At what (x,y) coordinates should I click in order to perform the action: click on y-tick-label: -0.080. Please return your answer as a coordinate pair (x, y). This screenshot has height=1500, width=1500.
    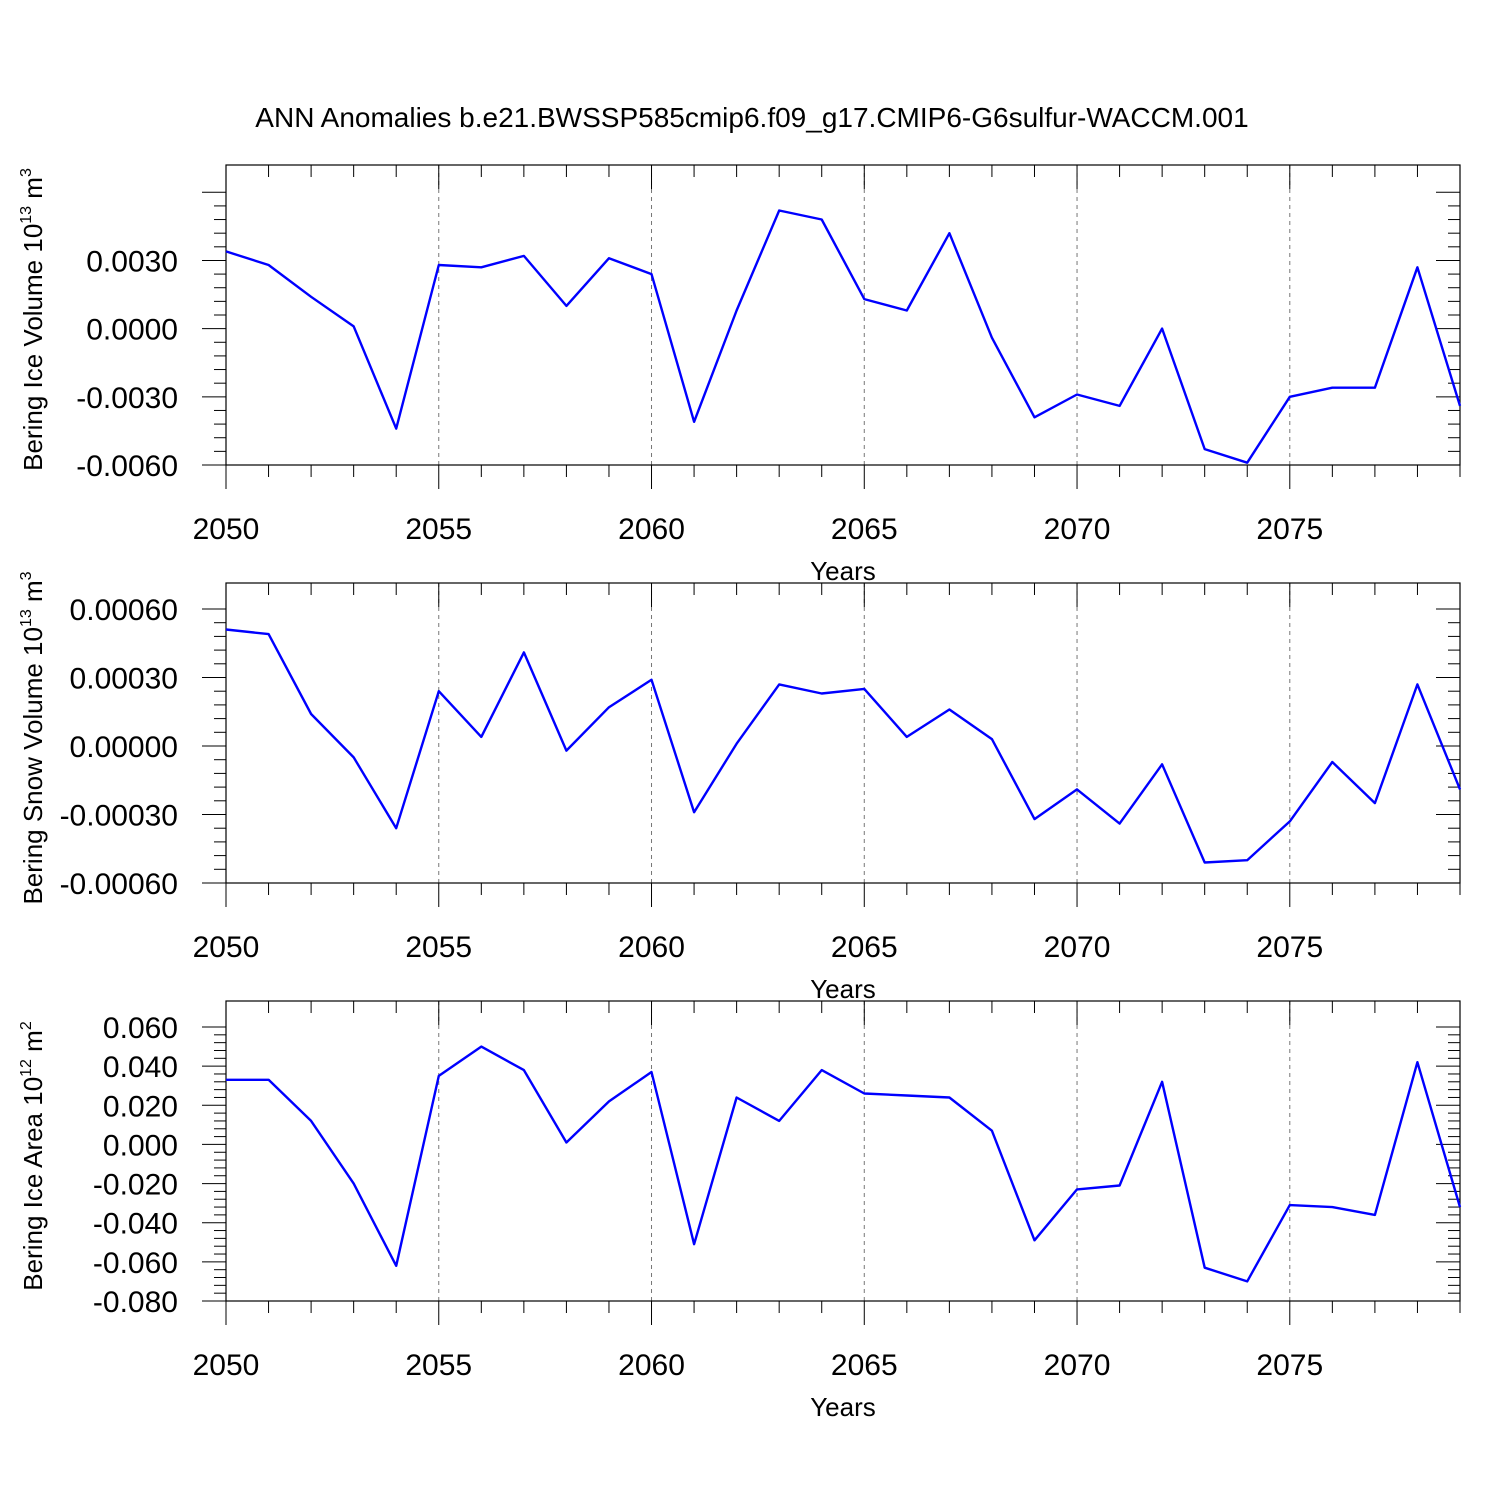
    Looking at the image, I should click on (135, 1302).